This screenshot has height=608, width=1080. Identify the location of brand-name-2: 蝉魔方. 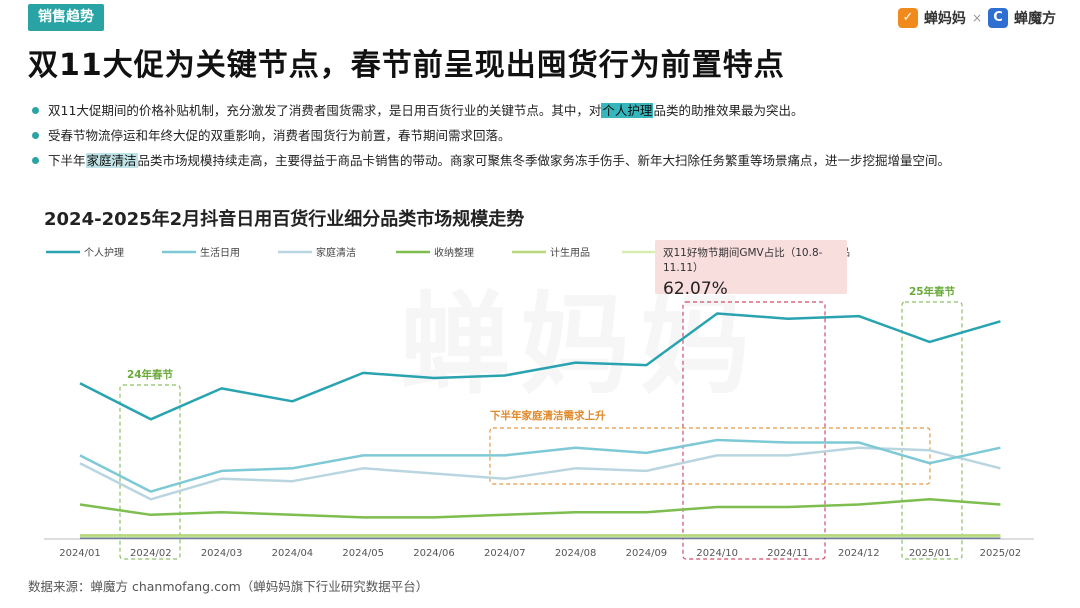
(1035, 19).